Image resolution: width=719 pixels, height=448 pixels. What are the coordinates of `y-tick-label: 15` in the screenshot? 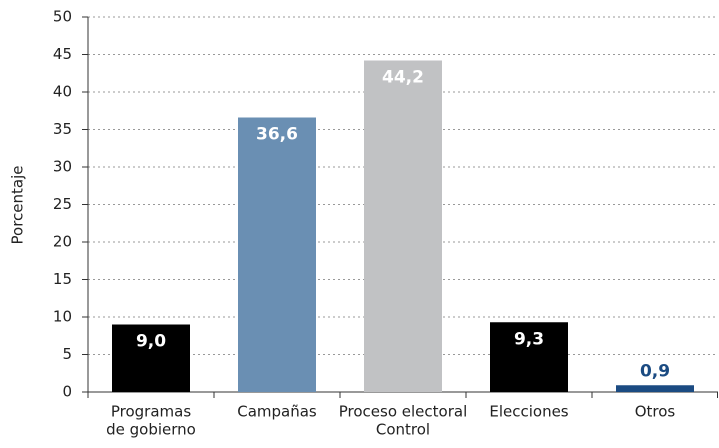 It's located at (62, 279).